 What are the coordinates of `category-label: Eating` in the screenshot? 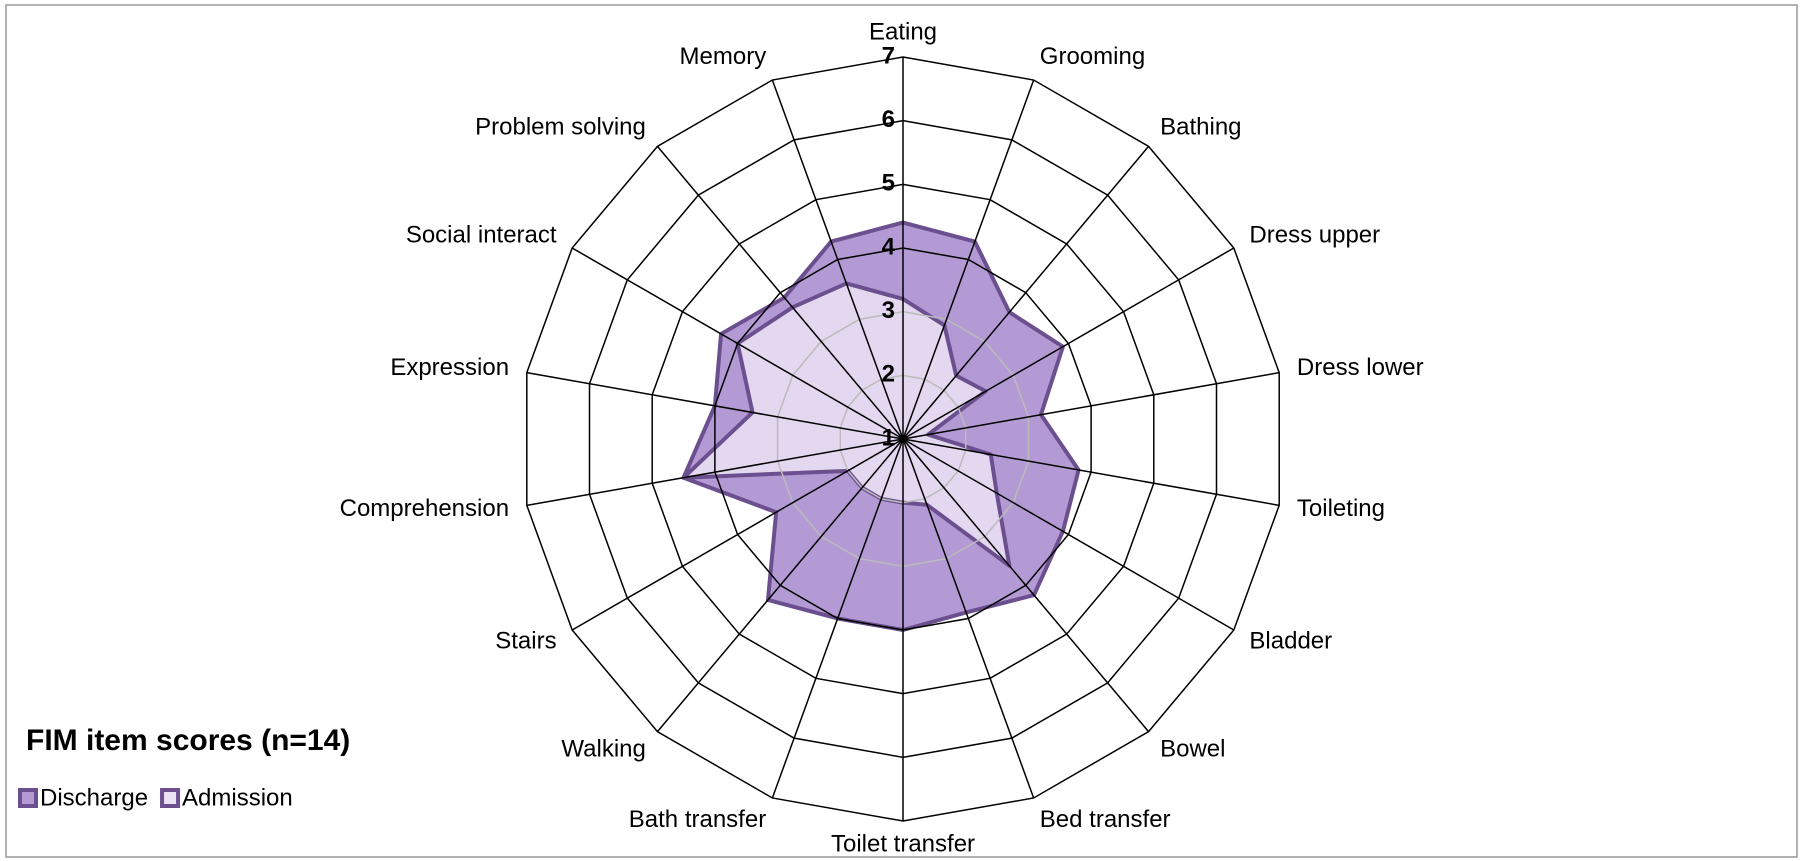 It's located at (903, 31).